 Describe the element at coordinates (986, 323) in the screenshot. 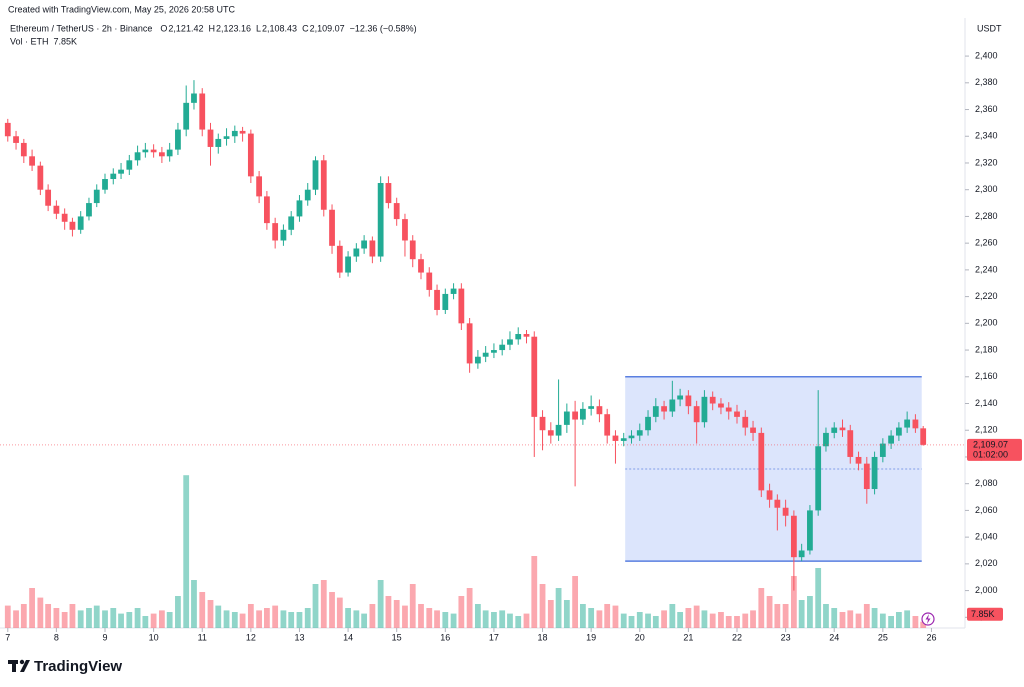

I see `y-tick-label: 2,200` at that location.